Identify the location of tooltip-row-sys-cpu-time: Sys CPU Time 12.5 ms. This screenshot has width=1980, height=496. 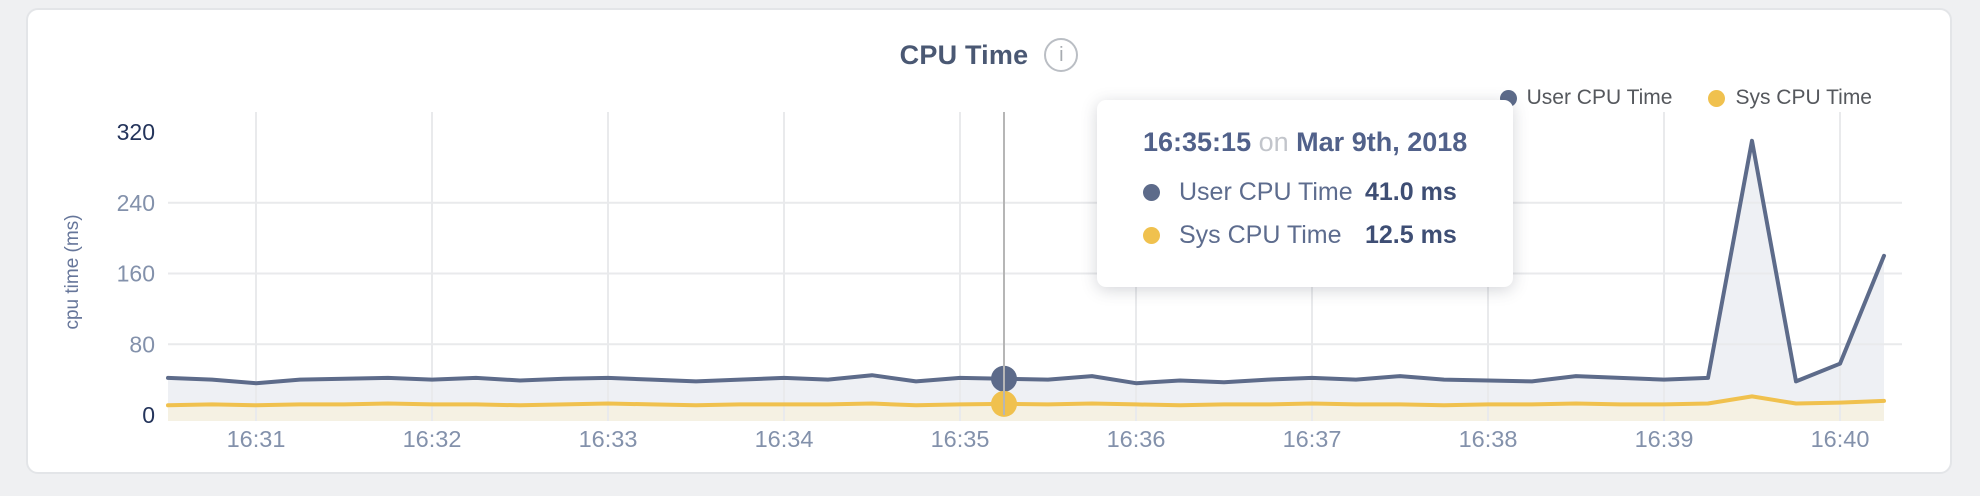
(1328, 235).